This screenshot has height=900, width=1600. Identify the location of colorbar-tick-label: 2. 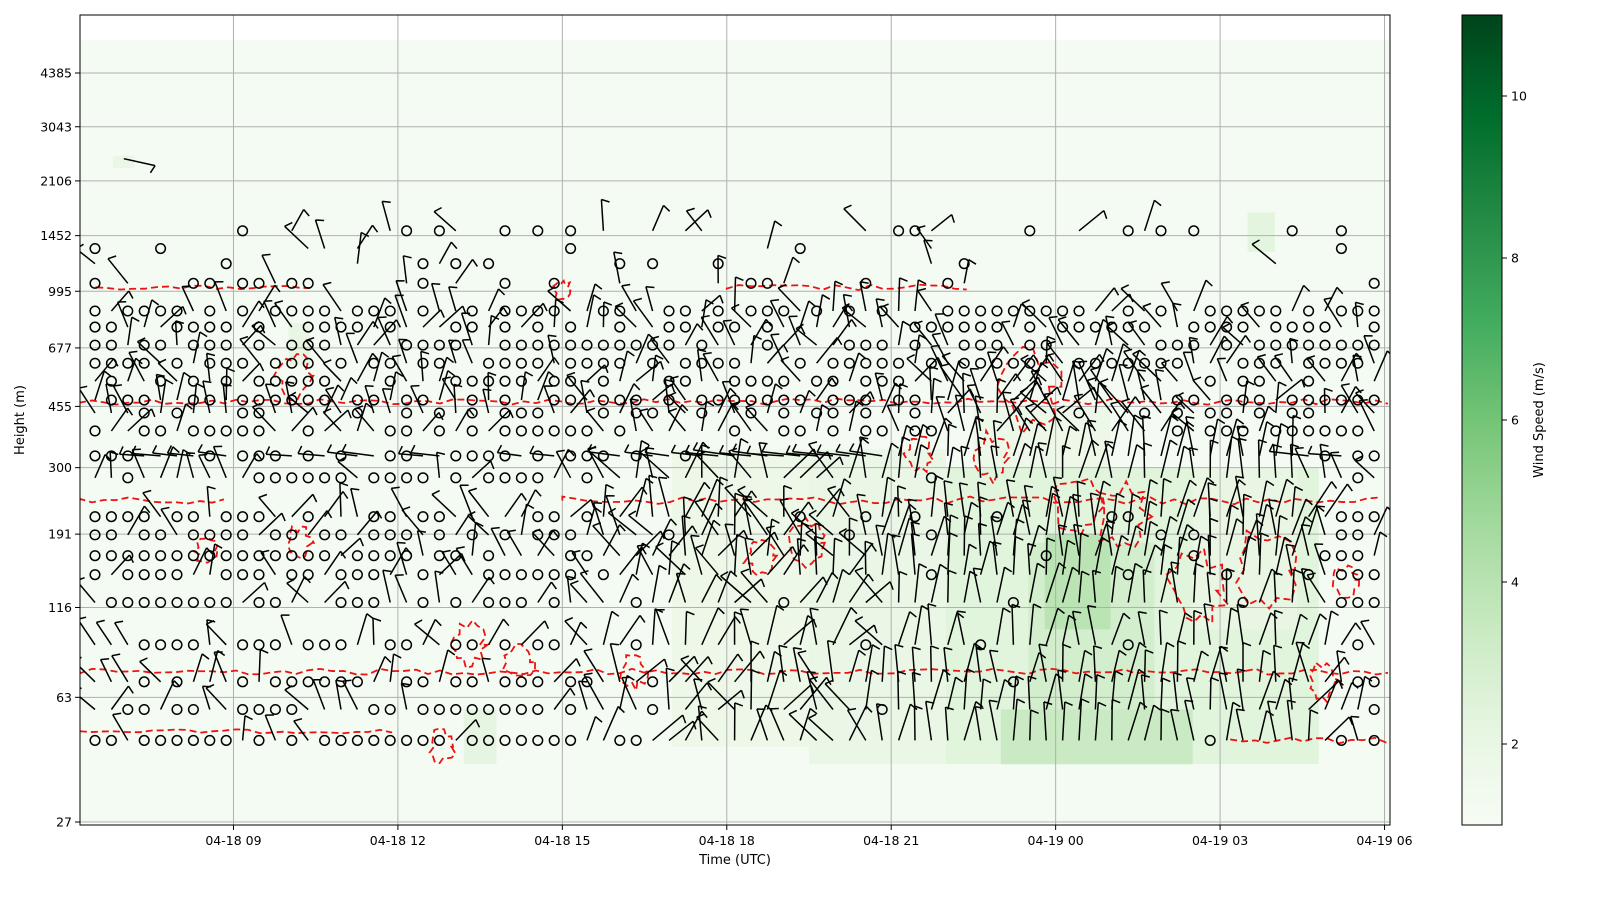
(1515, 744).